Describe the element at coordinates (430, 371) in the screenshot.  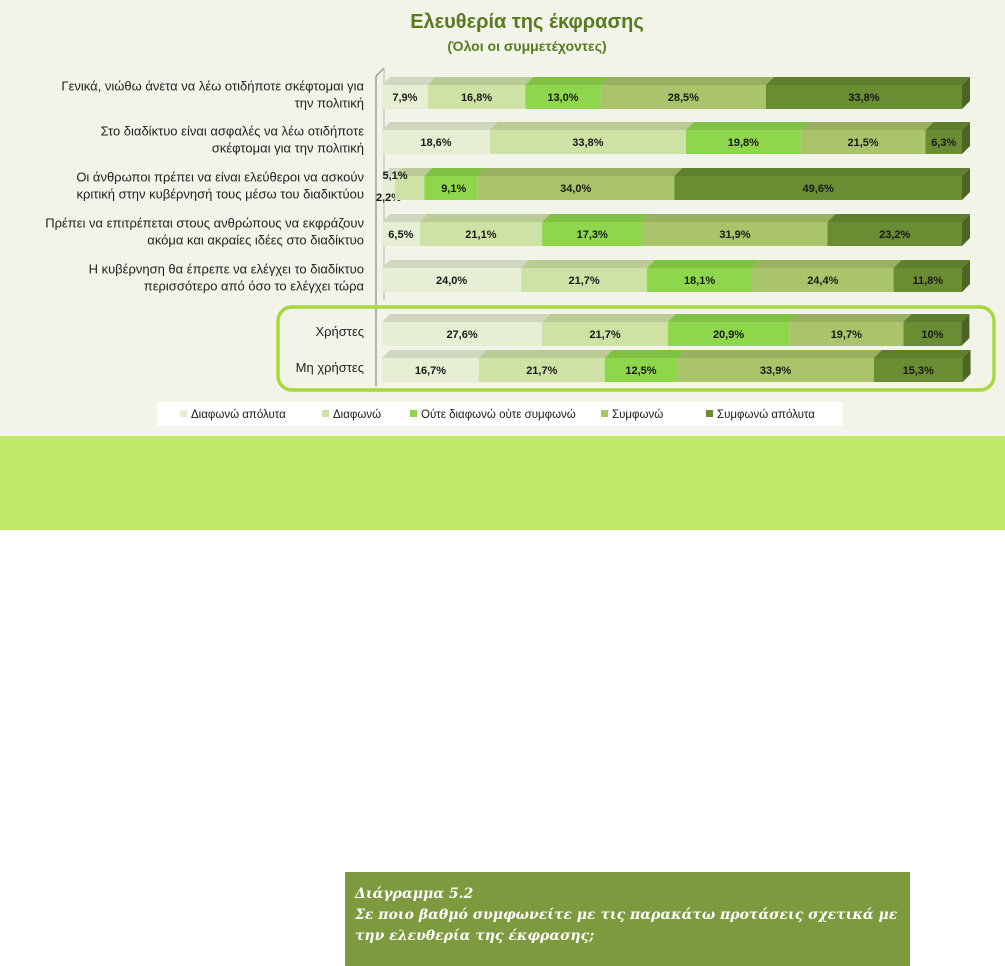
I see `data-label: 16,7%` at that location.